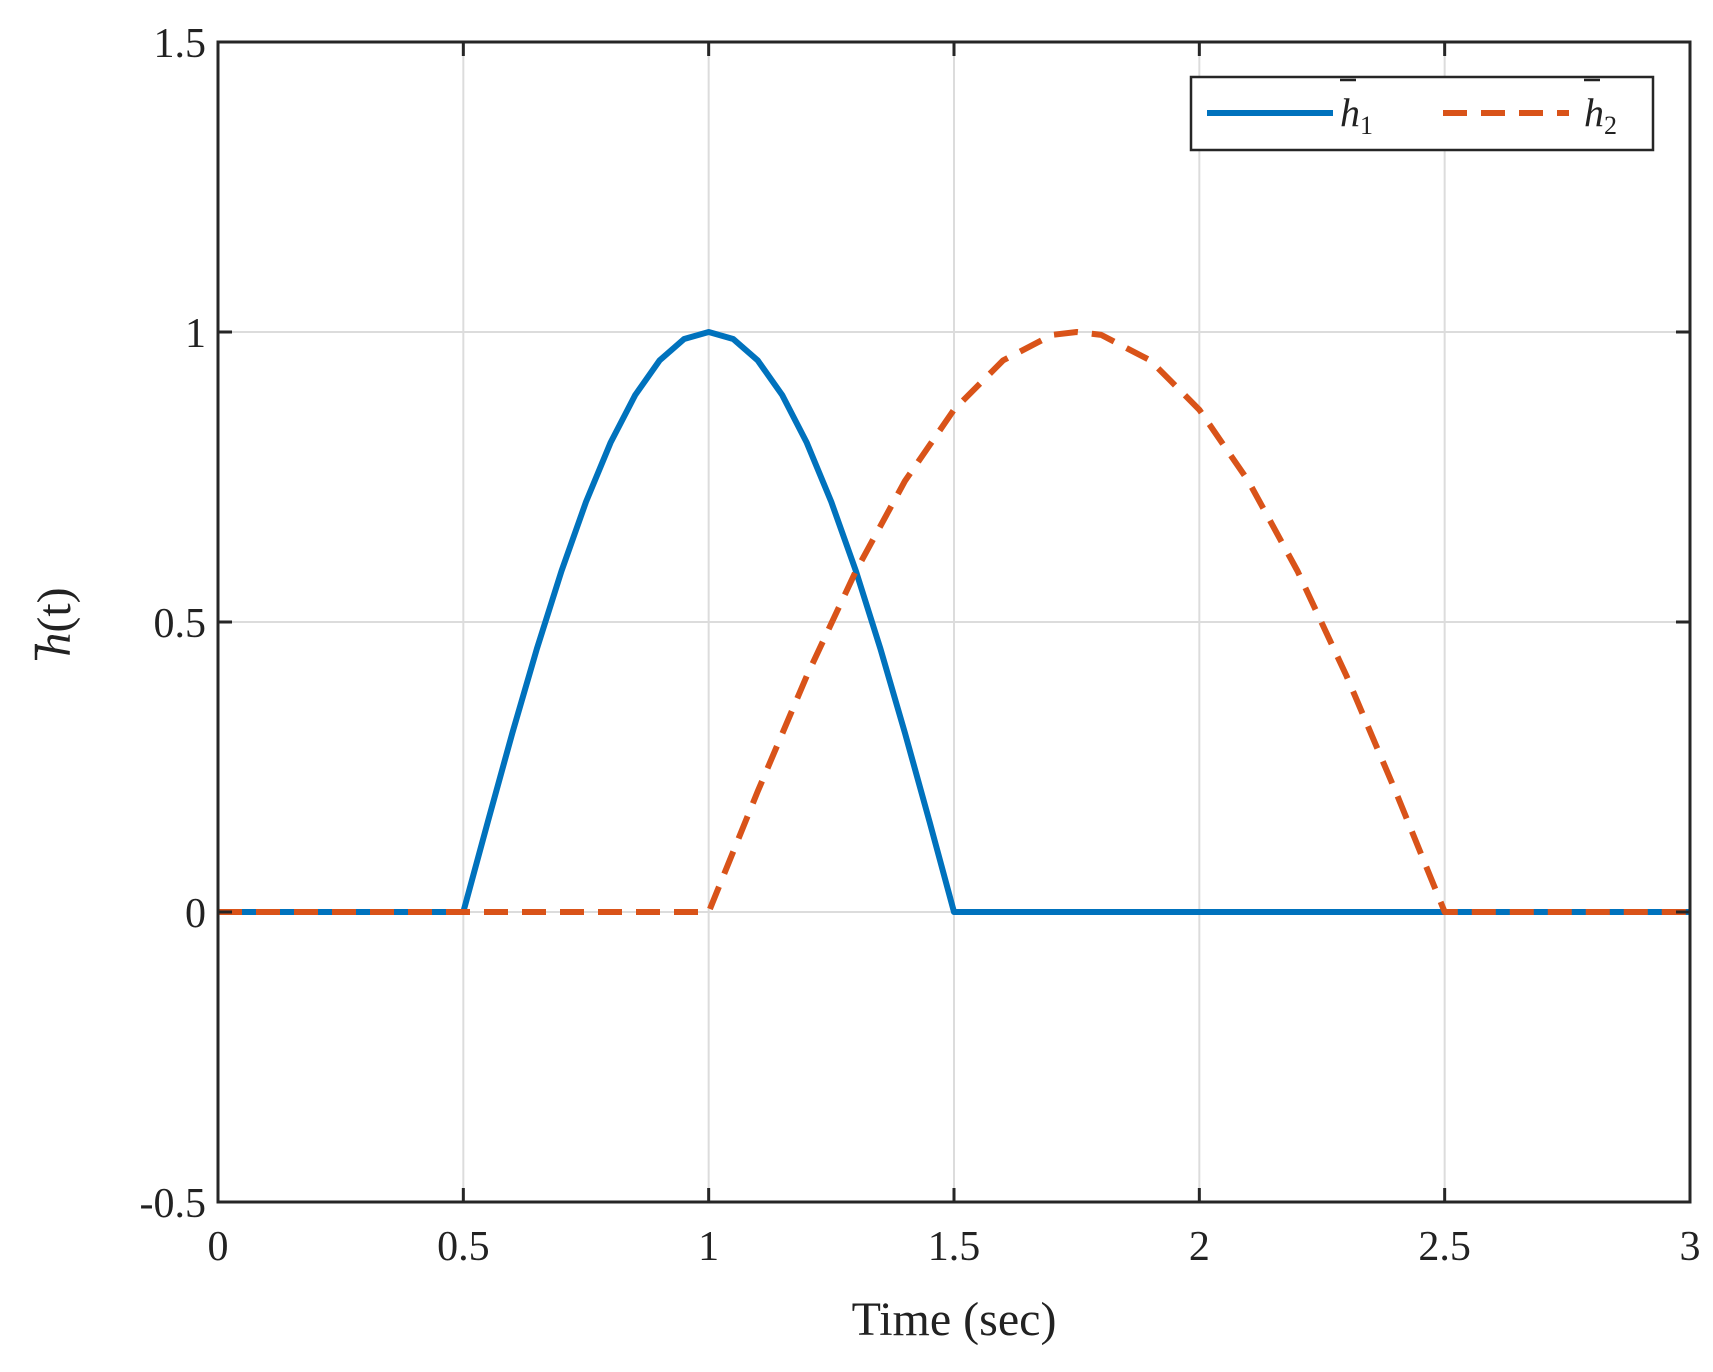  Describe the element at coordinates (954, 1319) in the screenshot. I see `x-axis-title: Time (sec)` at that location.